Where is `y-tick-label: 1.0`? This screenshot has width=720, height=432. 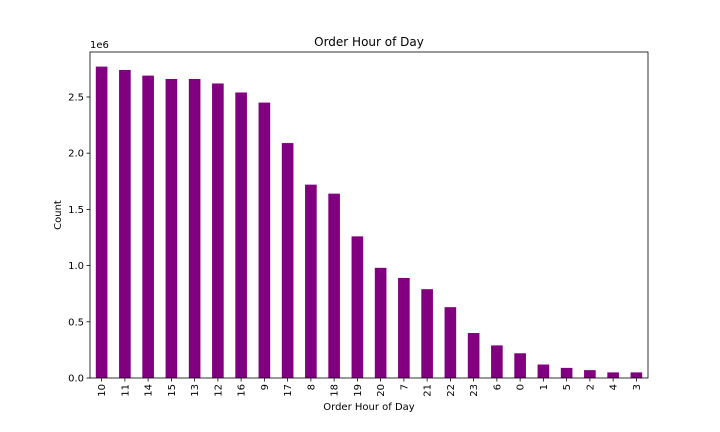
y-tick-label: 1.0 is located at coordinates (76, 266).